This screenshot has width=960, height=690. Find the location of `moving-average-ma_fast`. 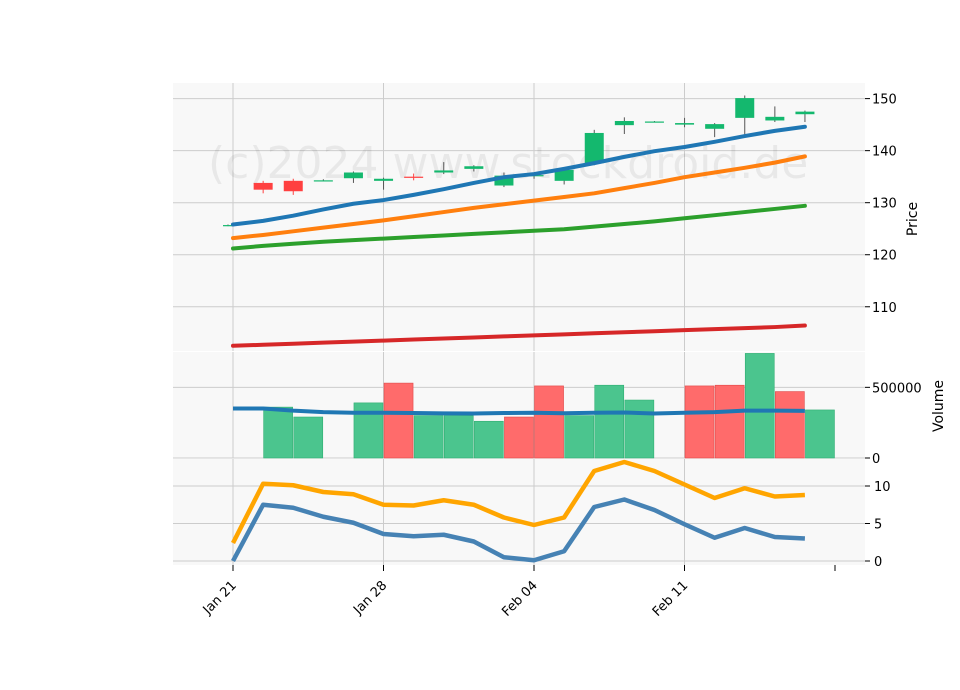

moving-average-ma_fast is located at coordinates (519, 175).